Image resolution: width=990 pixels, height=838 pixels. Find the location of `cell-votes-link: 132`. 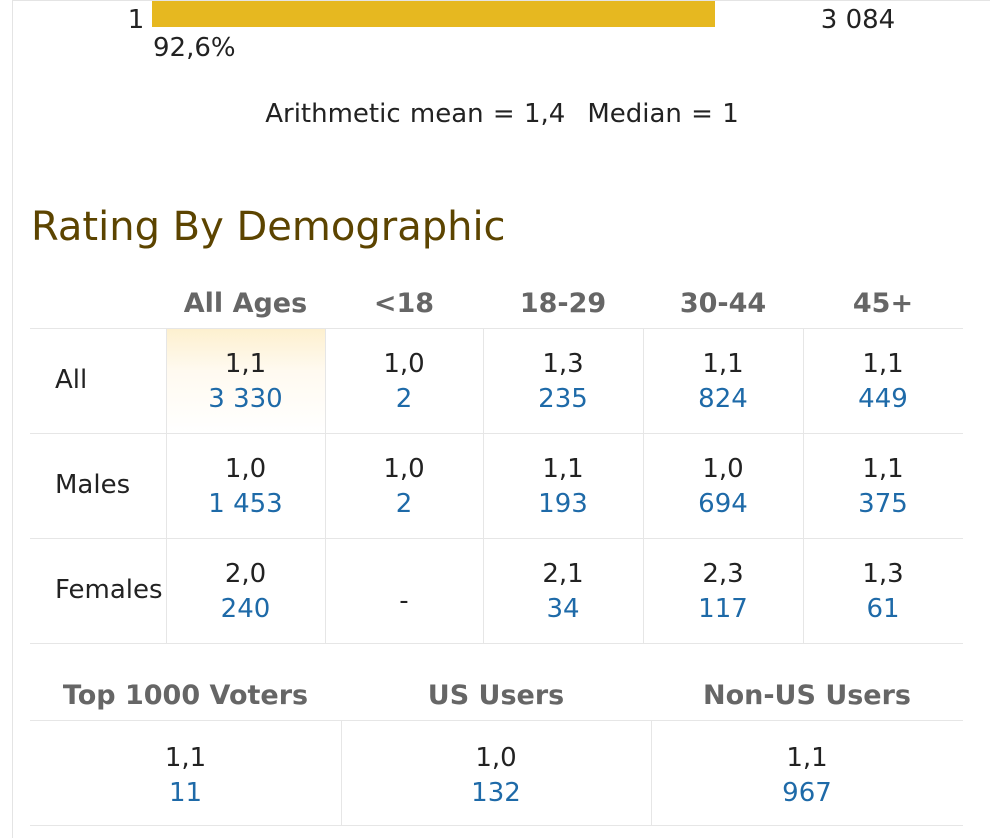

cell-votes-link: 132 is located at coordinates (496, 793).